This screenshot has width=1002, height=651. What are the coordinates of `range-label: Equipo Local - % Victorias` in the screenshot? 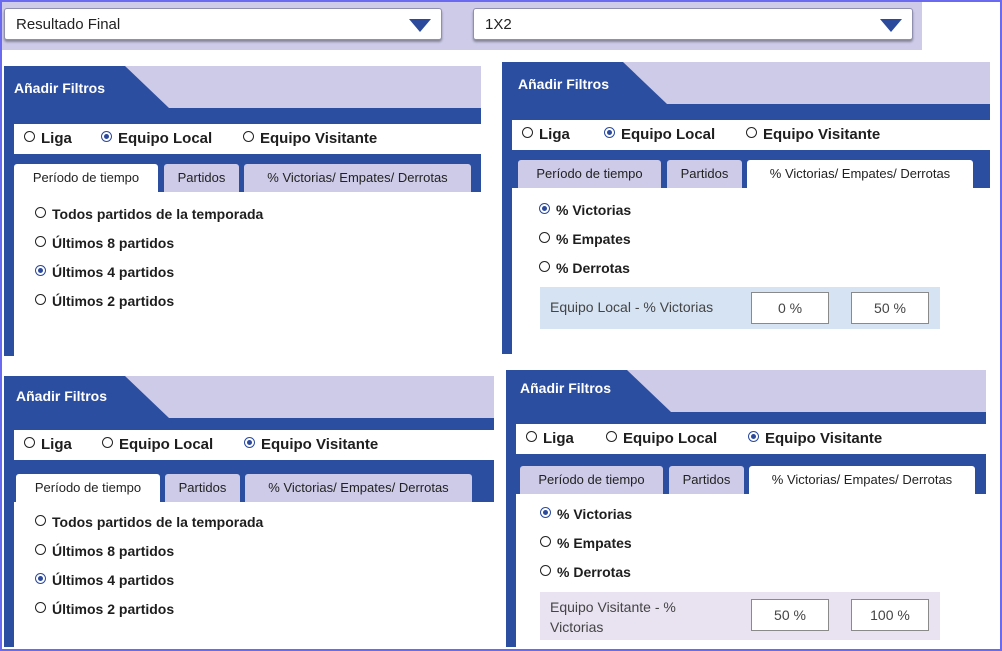 It's located at (632, 307).